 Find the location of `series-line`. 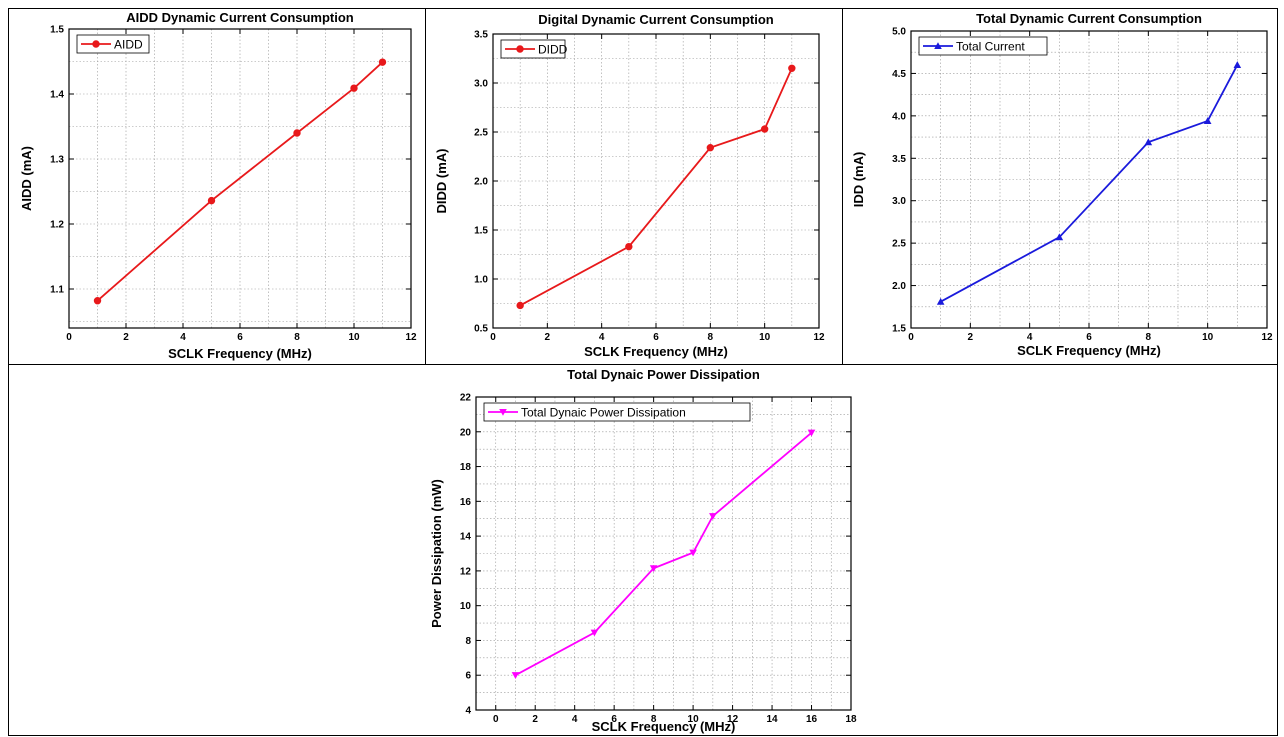

series-line is located at coordinates (664, 554).